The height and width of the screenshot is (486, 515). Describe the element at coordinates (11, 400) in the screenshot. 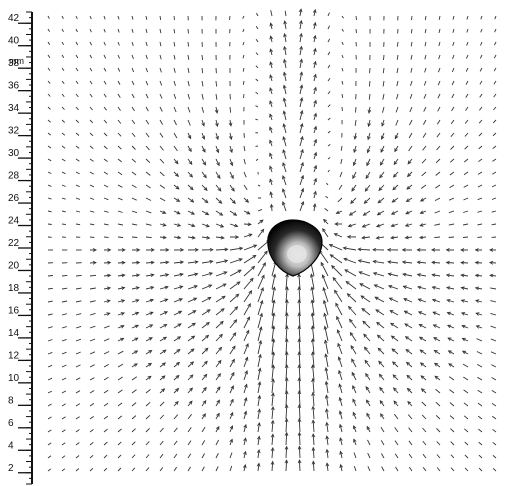

I see `y-tick-label: 8` at that location.